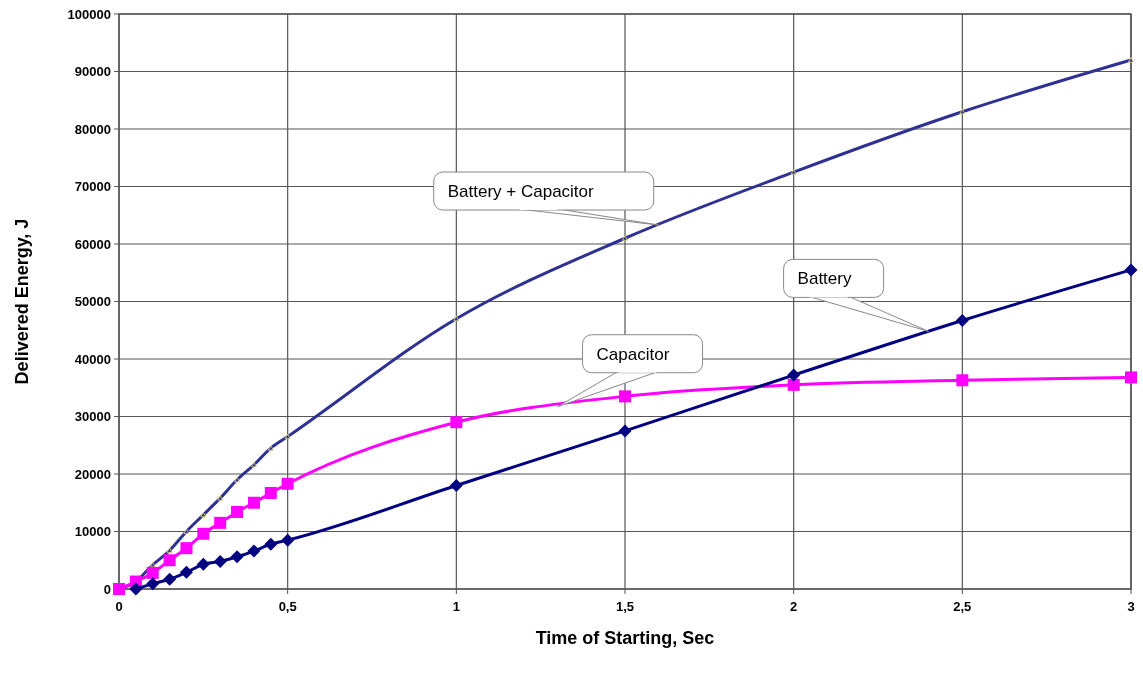  Describe the element at coordinates (107, 589) in the screenshot. I see `y-tick-label: 0` at that location.